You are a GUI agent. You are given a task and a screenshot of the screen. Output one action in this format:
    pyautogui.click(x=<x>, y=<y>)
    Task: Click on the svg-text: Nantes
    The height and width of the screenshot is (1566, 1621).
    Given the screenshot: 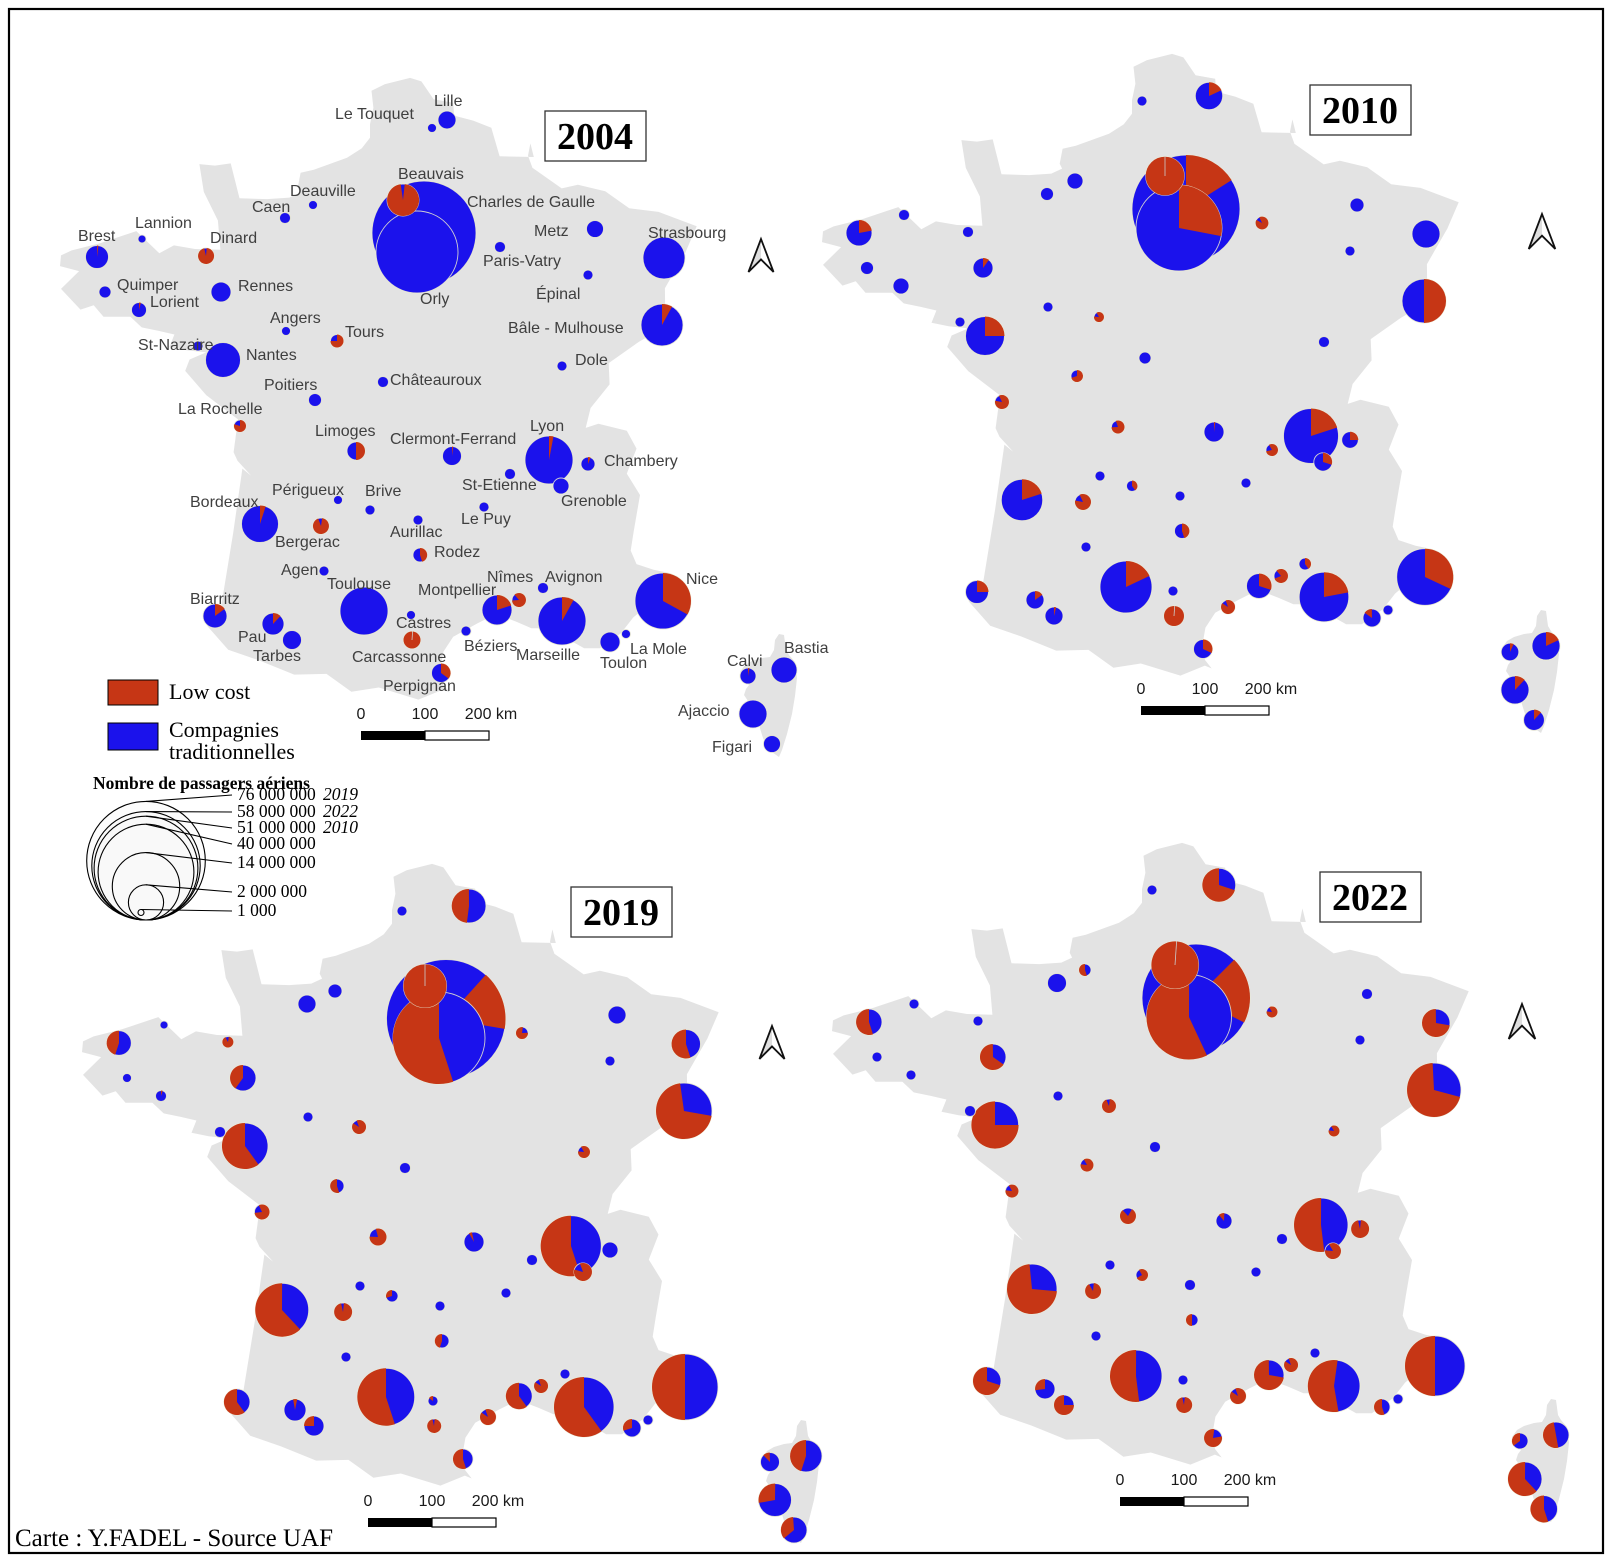 What is the action you would take?
    pyautogui.click(x=271, y=355)
    